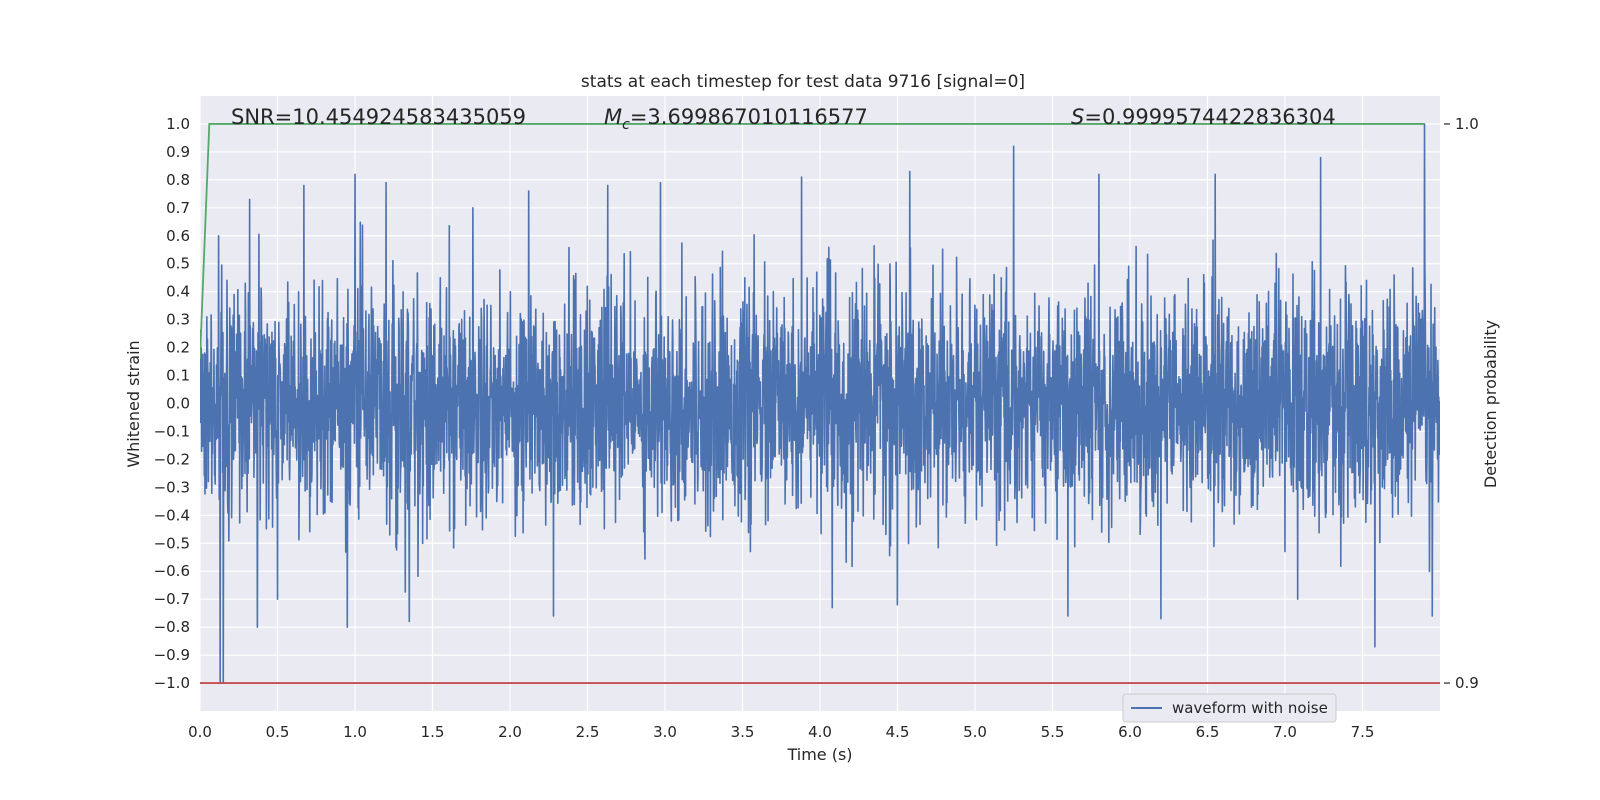 The height and width of the screenshot is (800, 1600). I want to click on x-tick-label: 3.5, so click(743, 732).